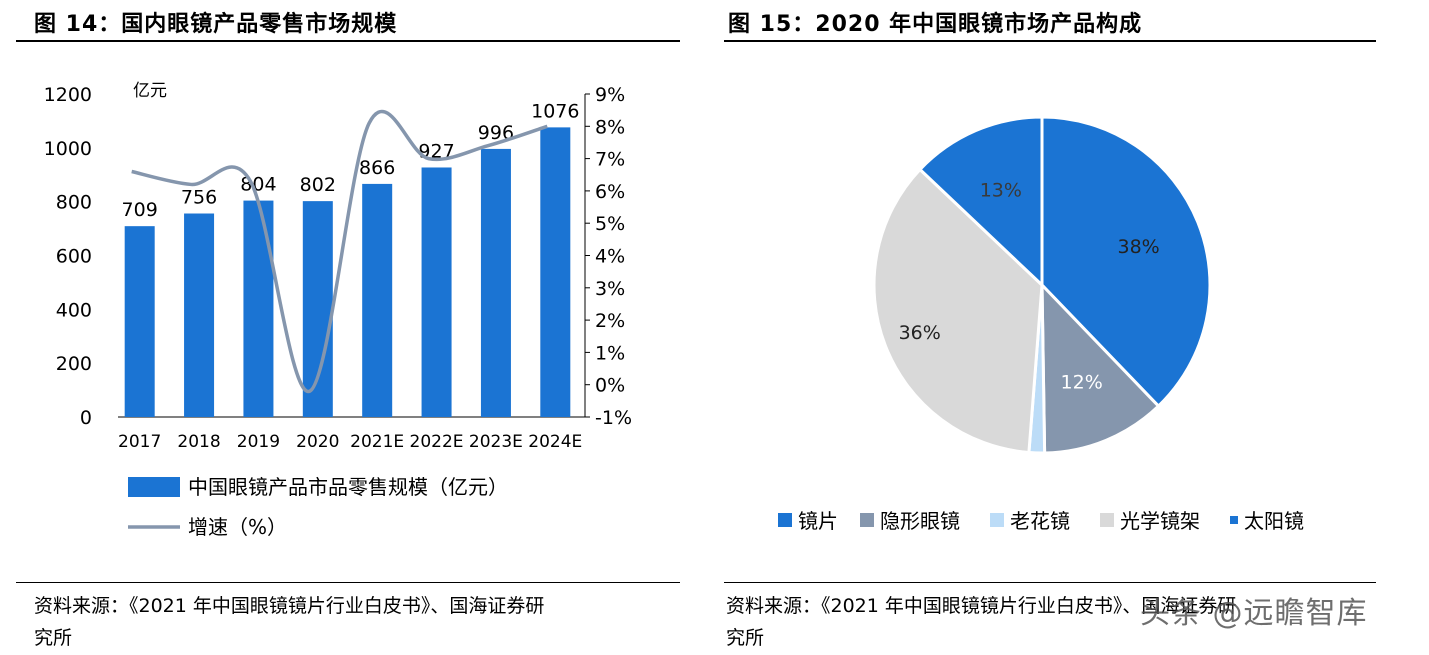 The height and width of the screenshot is (655, 1429). I want to click on y2-tick-label: 8%, so click(610, 127).